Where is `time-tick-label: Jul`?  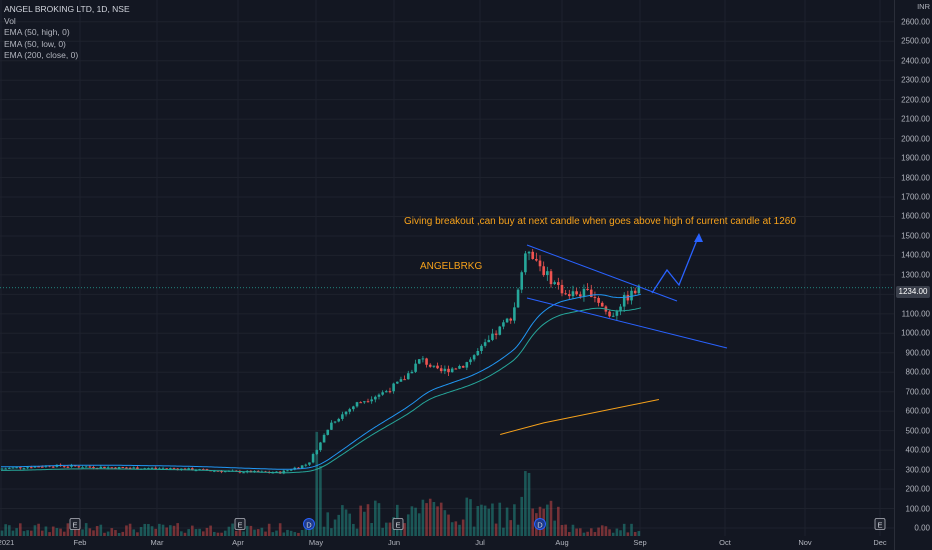
time-tick-label: Jul is located at coordinates (480, 542).